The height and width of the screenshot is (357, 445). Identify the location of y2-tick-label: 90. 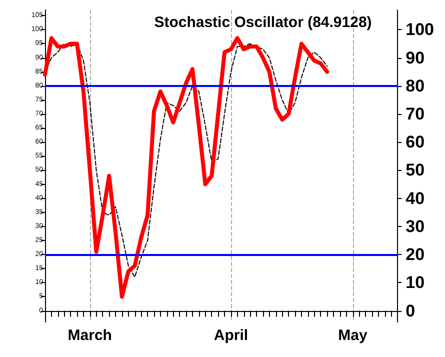
(415, 58).